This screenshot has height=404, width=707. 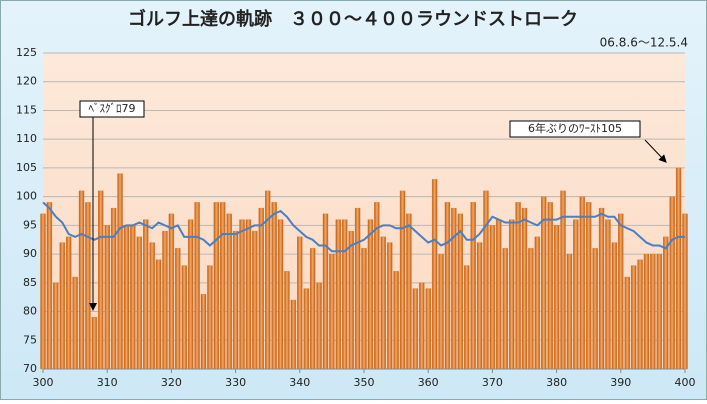 I want to click on subtitle: 06.8.6～12.5.4, so click(x=644, y=43).